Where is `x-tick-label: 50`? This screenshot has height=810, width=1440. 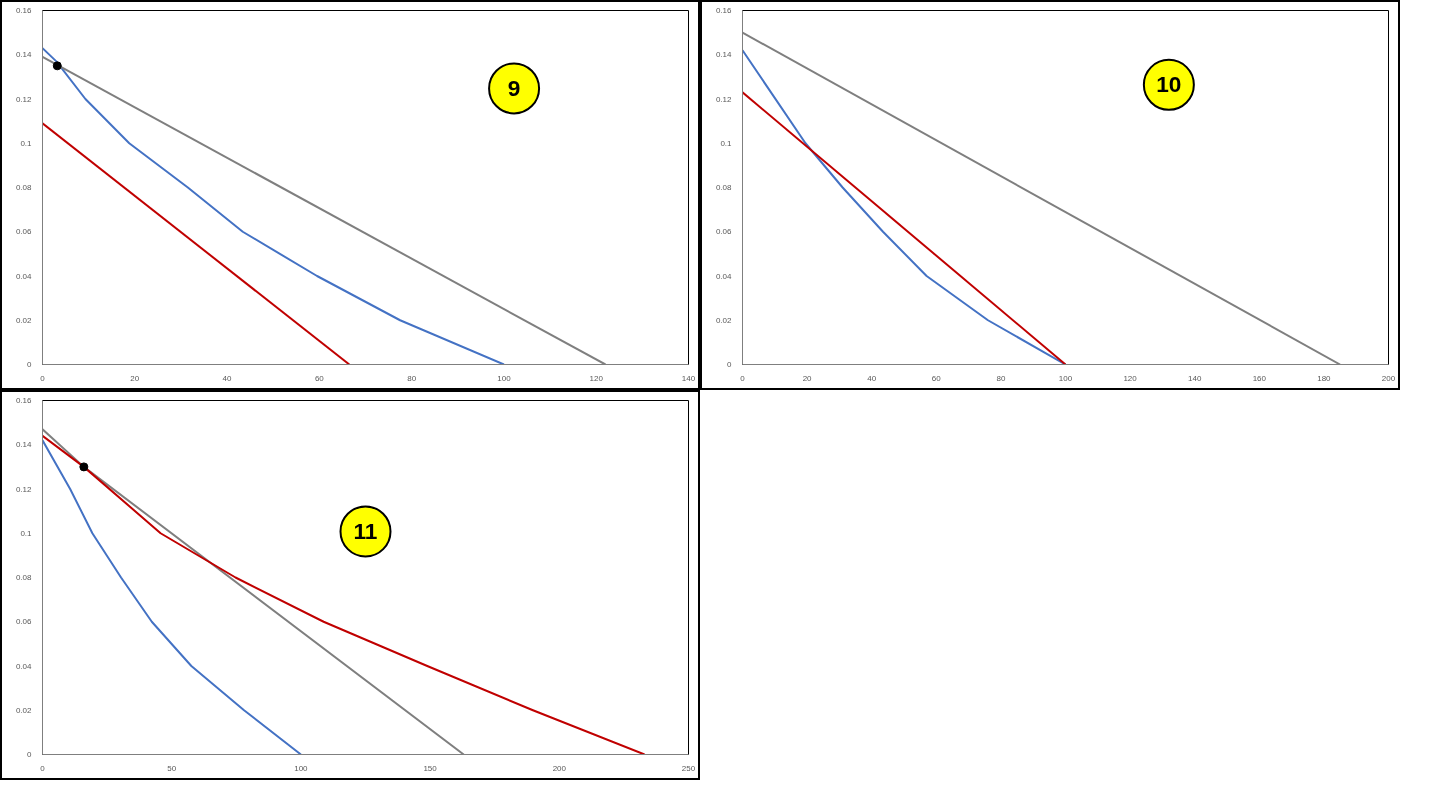
x-tick-label: 50 is located at coordinates (172, 768).